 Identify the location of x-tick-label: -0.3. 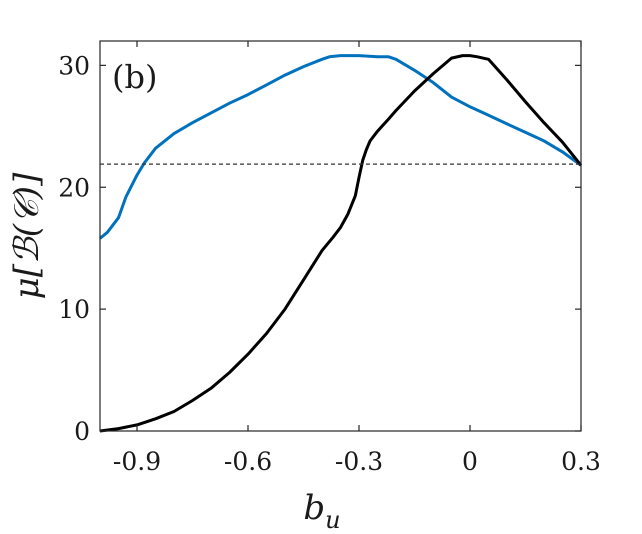
(359, 461).